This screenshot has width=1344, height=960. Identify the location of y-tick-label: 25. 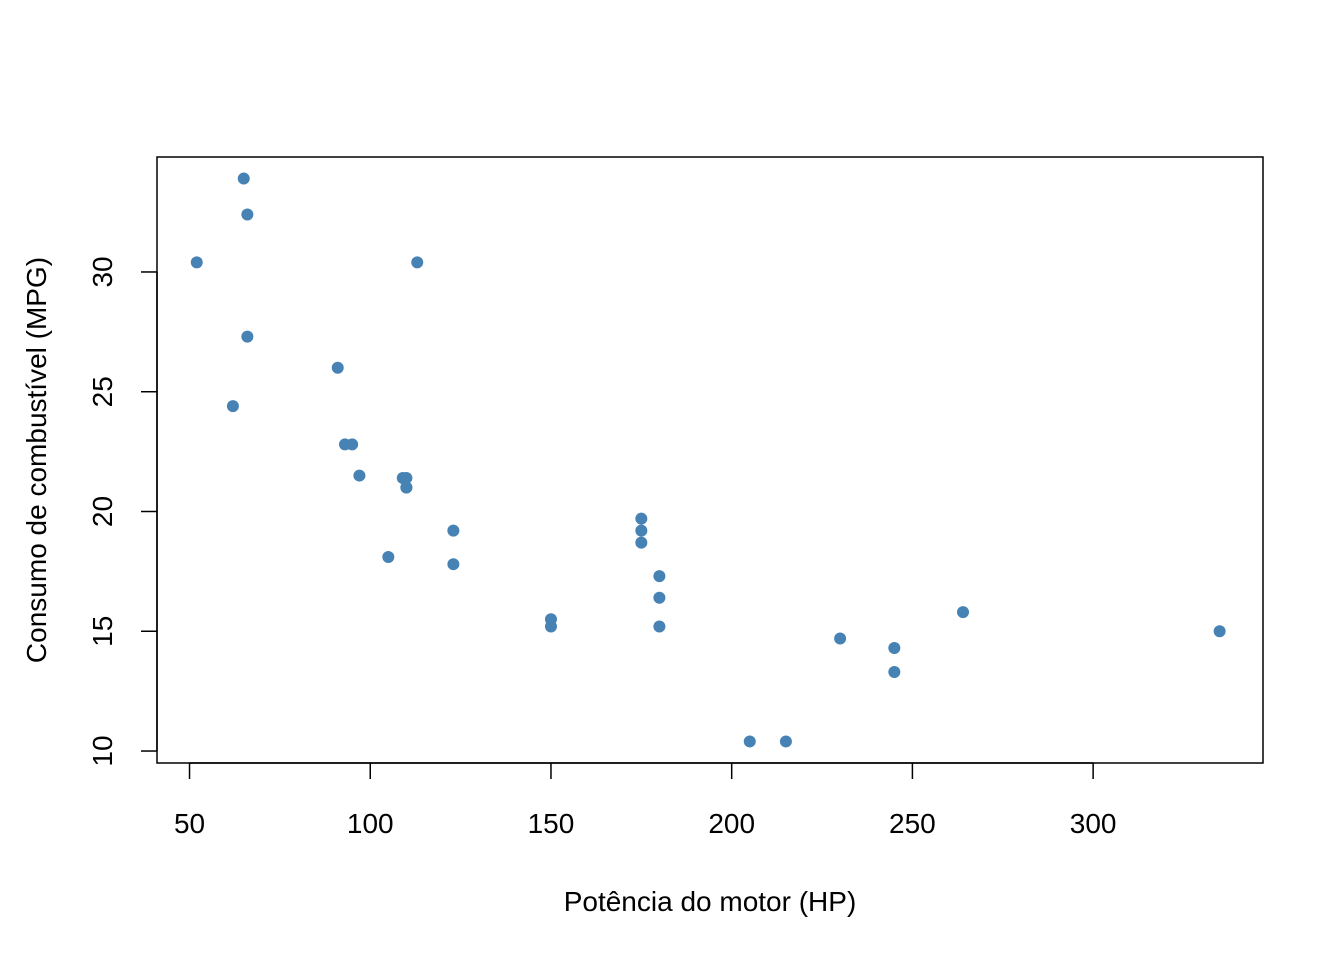
(102, 391).